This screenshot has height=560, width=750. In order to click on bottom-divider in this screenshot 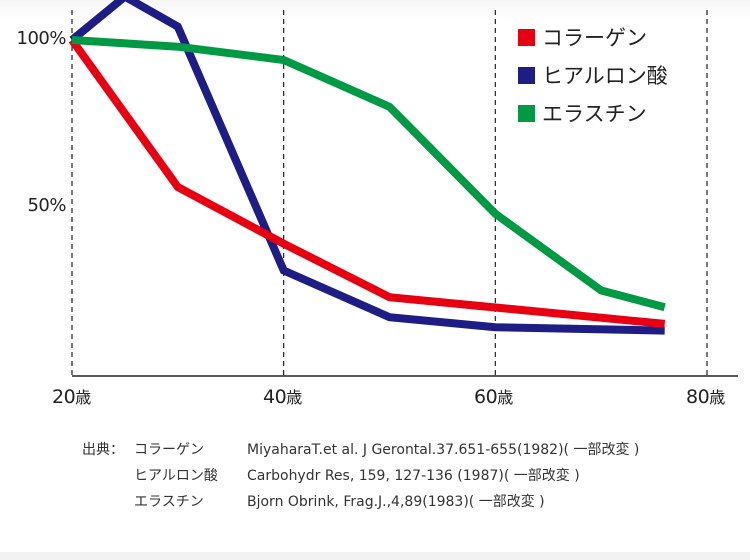, I will do `click(375, 556)`.